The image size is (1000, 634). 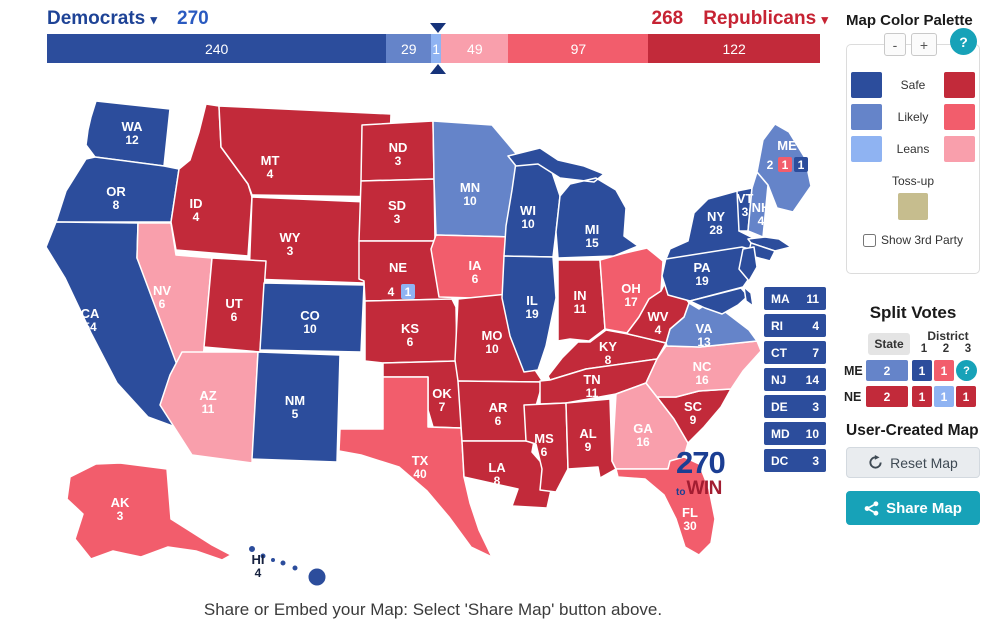 I want to click on split-district-cell-ME-2: 1, so click(x=944, y=370).